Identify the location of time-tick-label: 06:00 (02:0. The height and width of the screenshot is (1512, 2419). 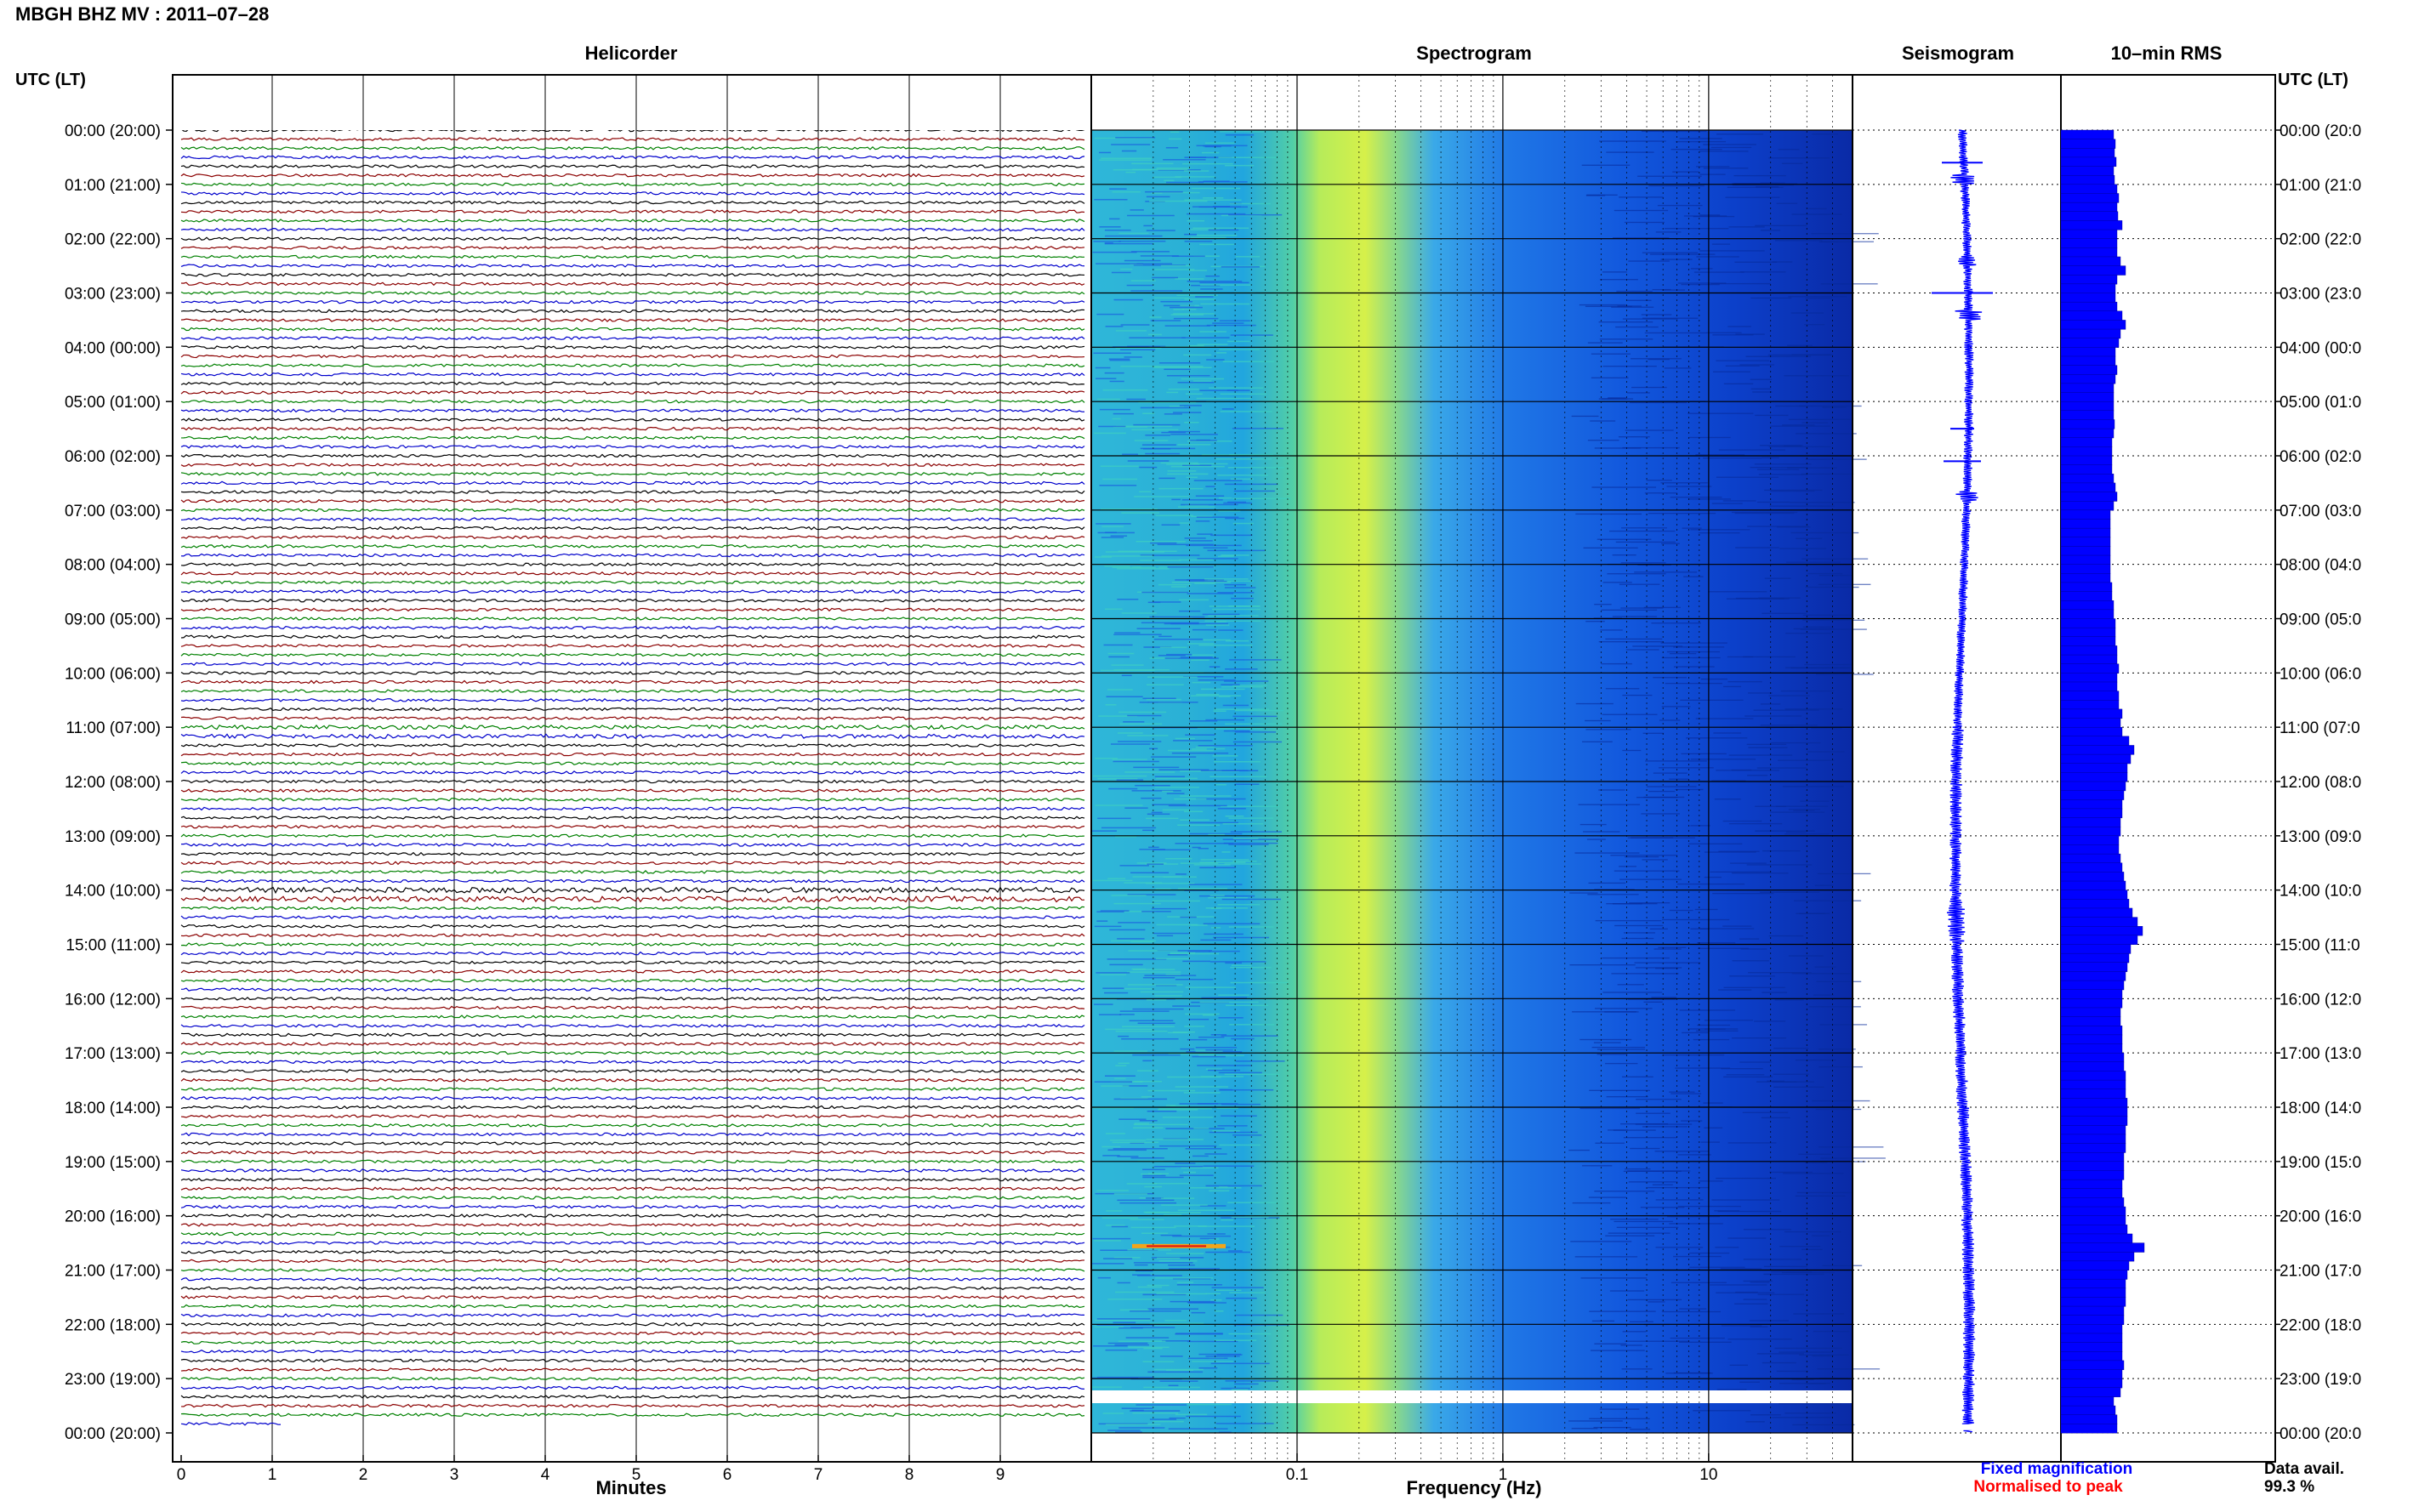
(2320, 457).